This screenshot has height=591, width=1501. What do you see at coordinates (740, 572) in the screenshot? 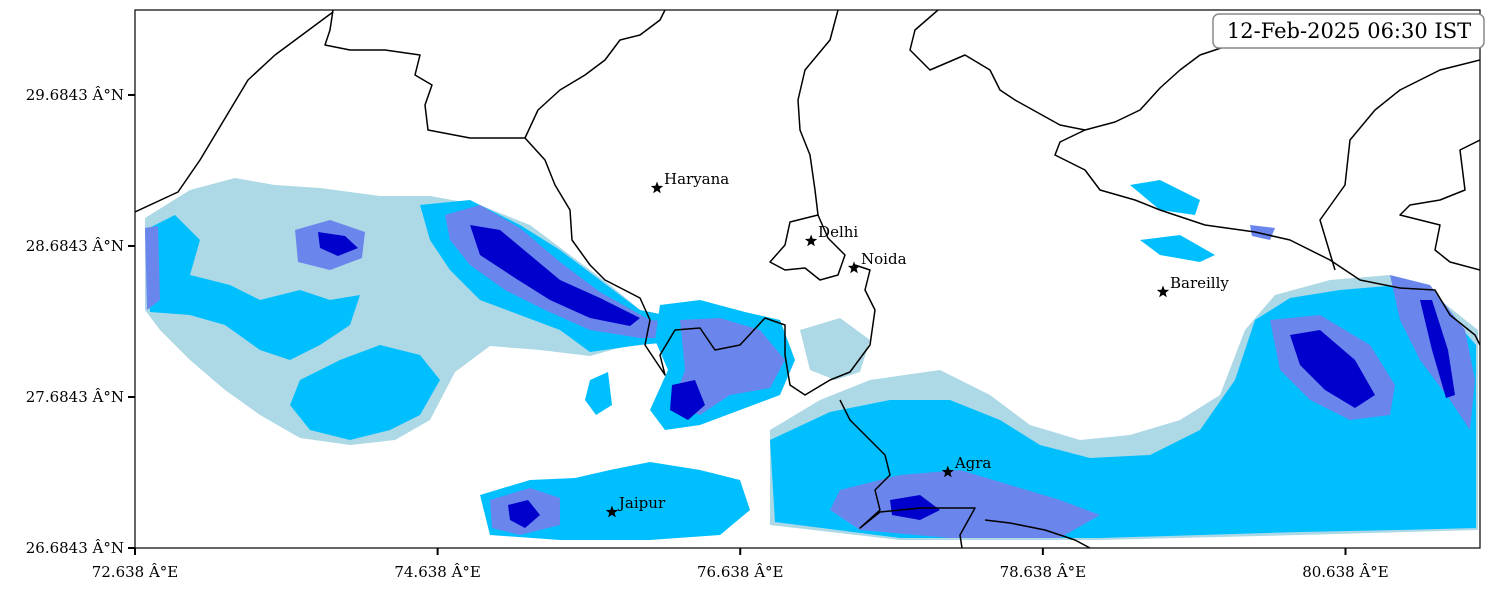
I see `x-tick-label: 76.638 Â°E` at bounding box center [740, 572].